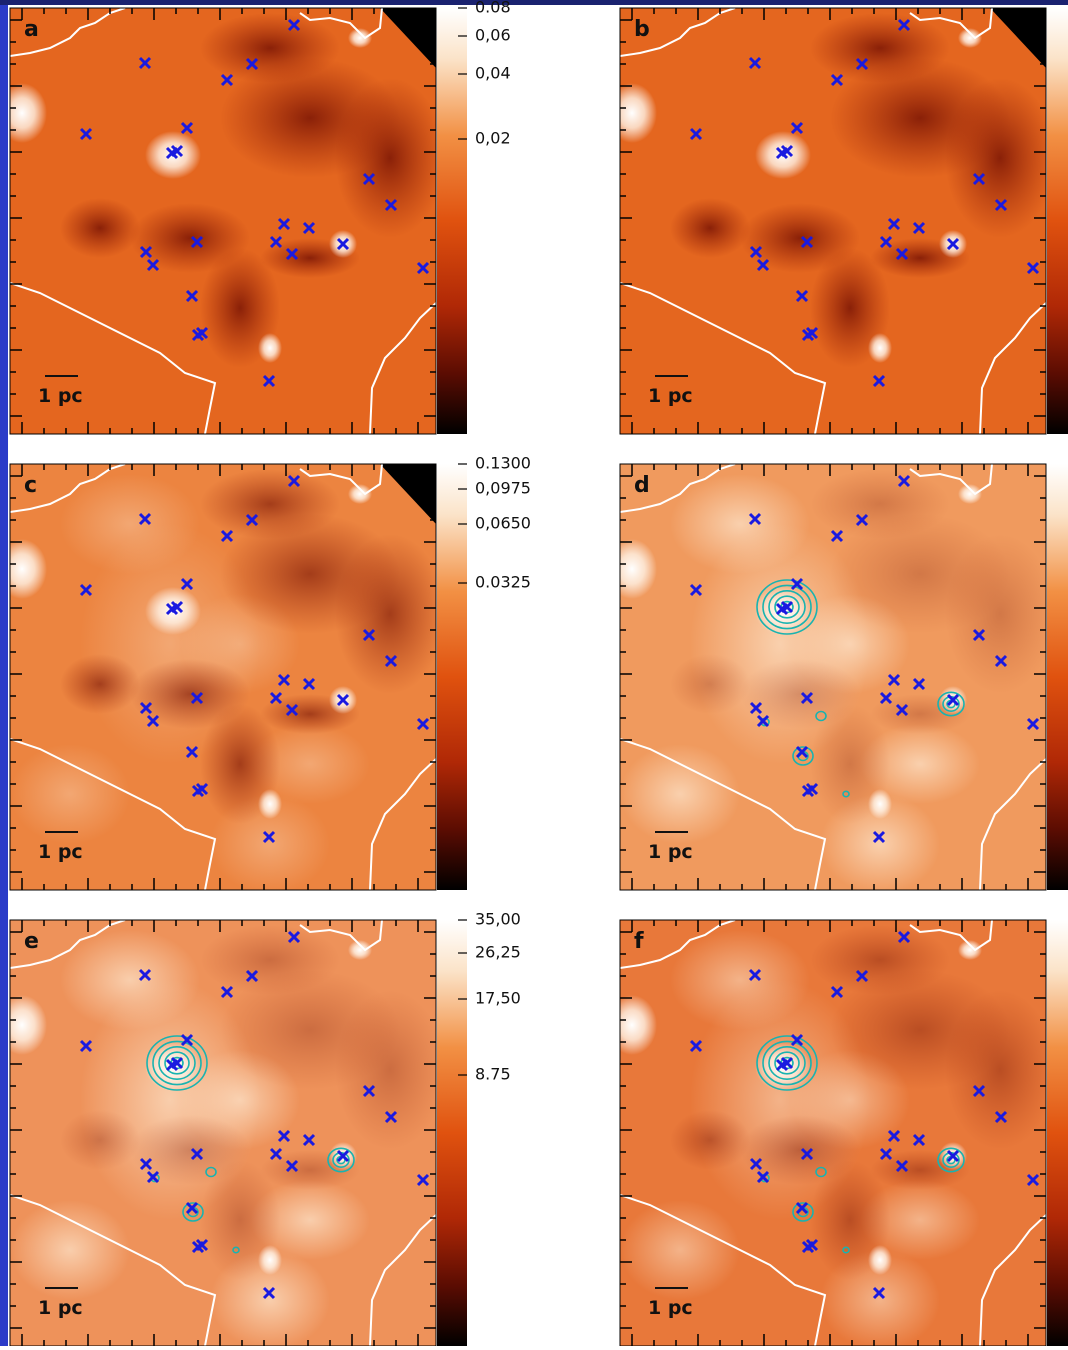  Describe the element at coordinates (498, 952) in the screenshot. I see `colorbar-label: 26,25` at that location.